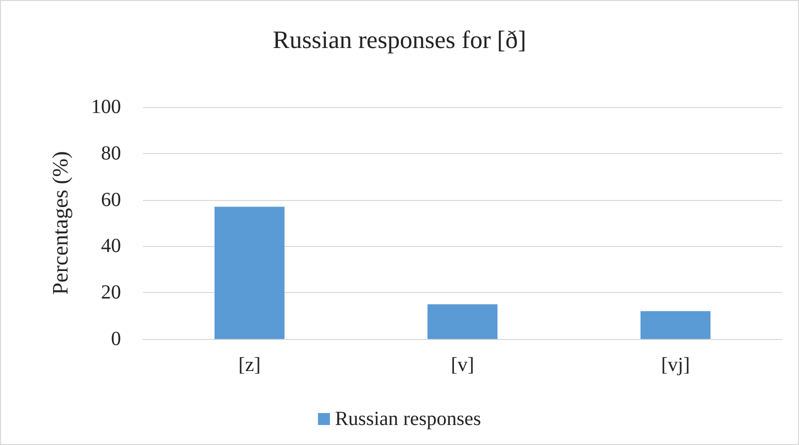  Describe the element at coordinates (106, 107) in the screenshot. I see `y-tick-label: 100` at that location.